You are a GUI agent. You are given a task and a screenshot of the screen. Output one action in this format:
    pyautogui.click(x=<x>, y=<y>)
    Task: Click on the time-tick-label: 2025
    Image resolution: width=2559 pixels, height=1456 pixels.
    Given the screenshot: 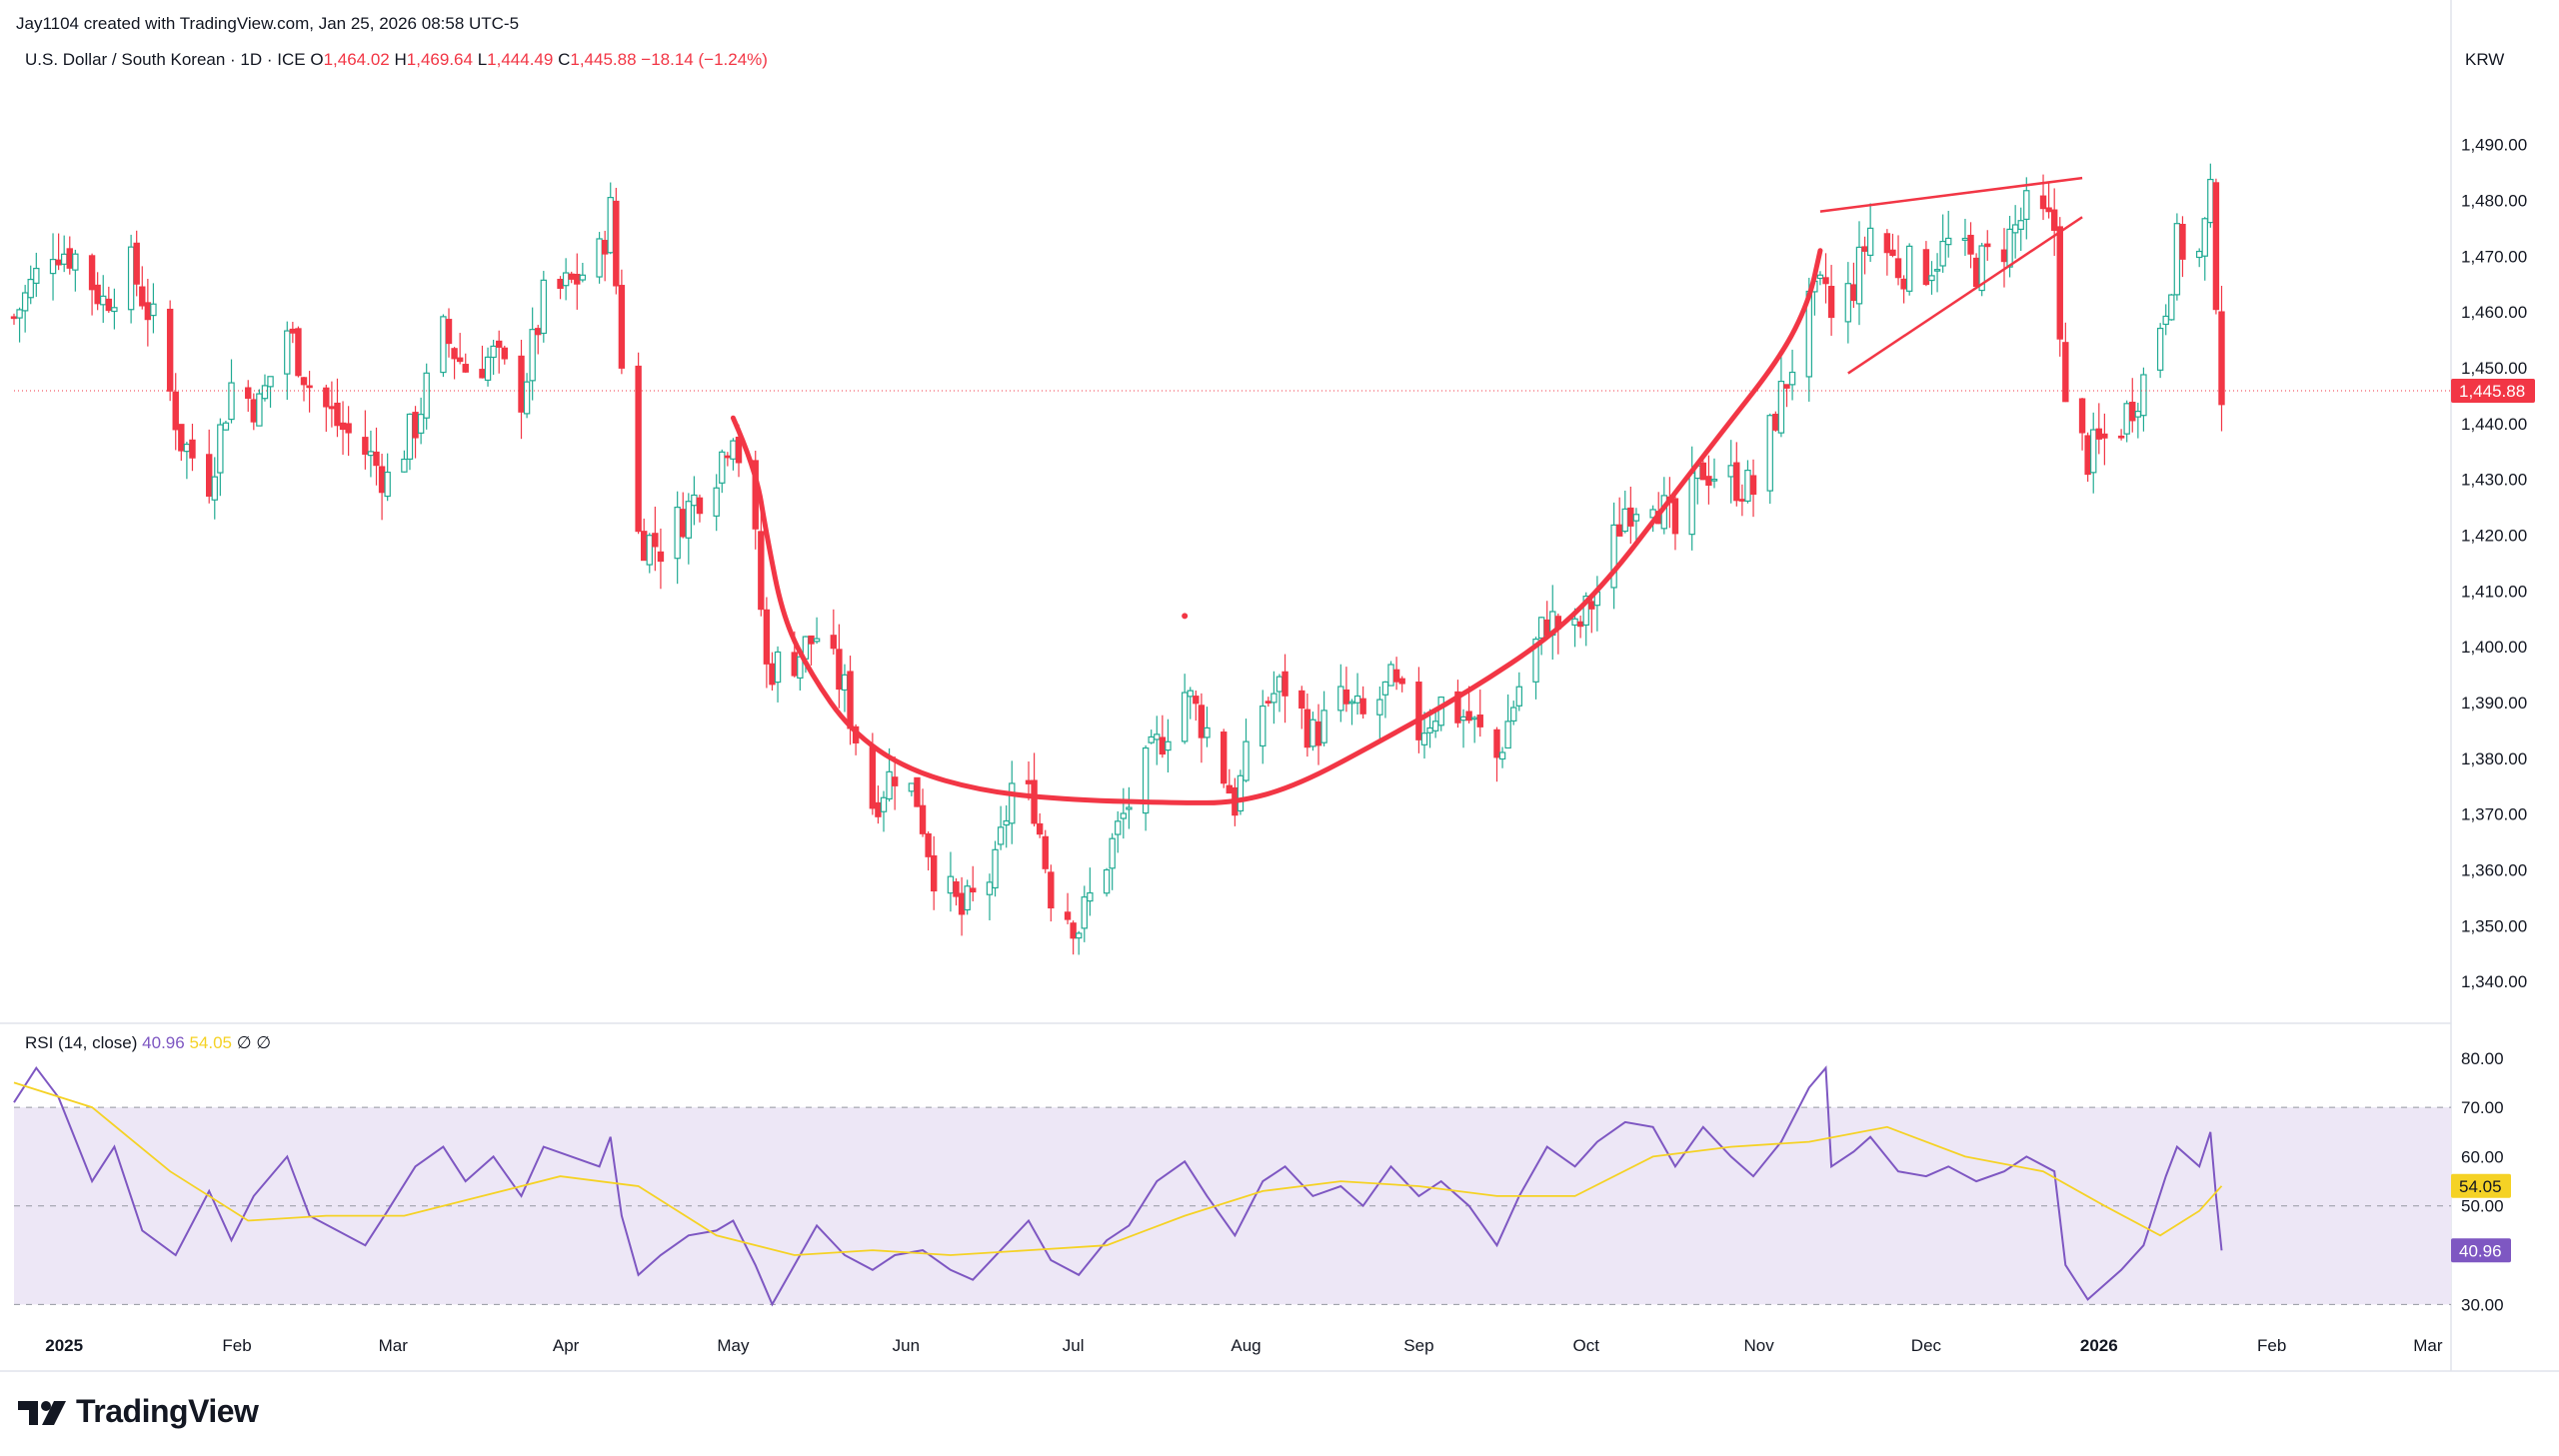 What is the action you would take?
    pyautogui.click(x=64, y=1345)
    